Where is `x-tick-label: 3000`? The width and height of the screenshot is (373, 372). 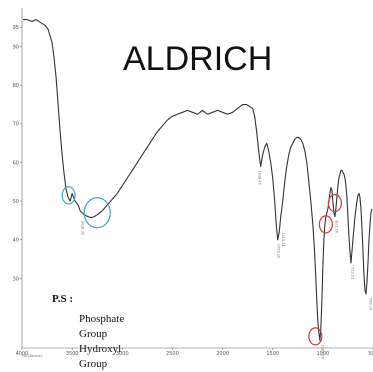
x-tick-label: 3000 is located at coordinates (122, 354).